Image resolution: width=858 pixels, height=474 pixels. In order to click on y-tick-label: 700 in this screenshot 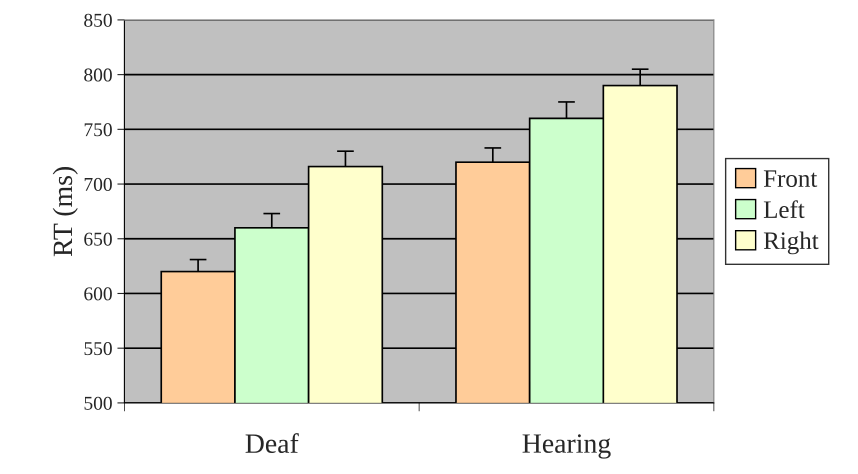, I will do `click(98, 184)`.